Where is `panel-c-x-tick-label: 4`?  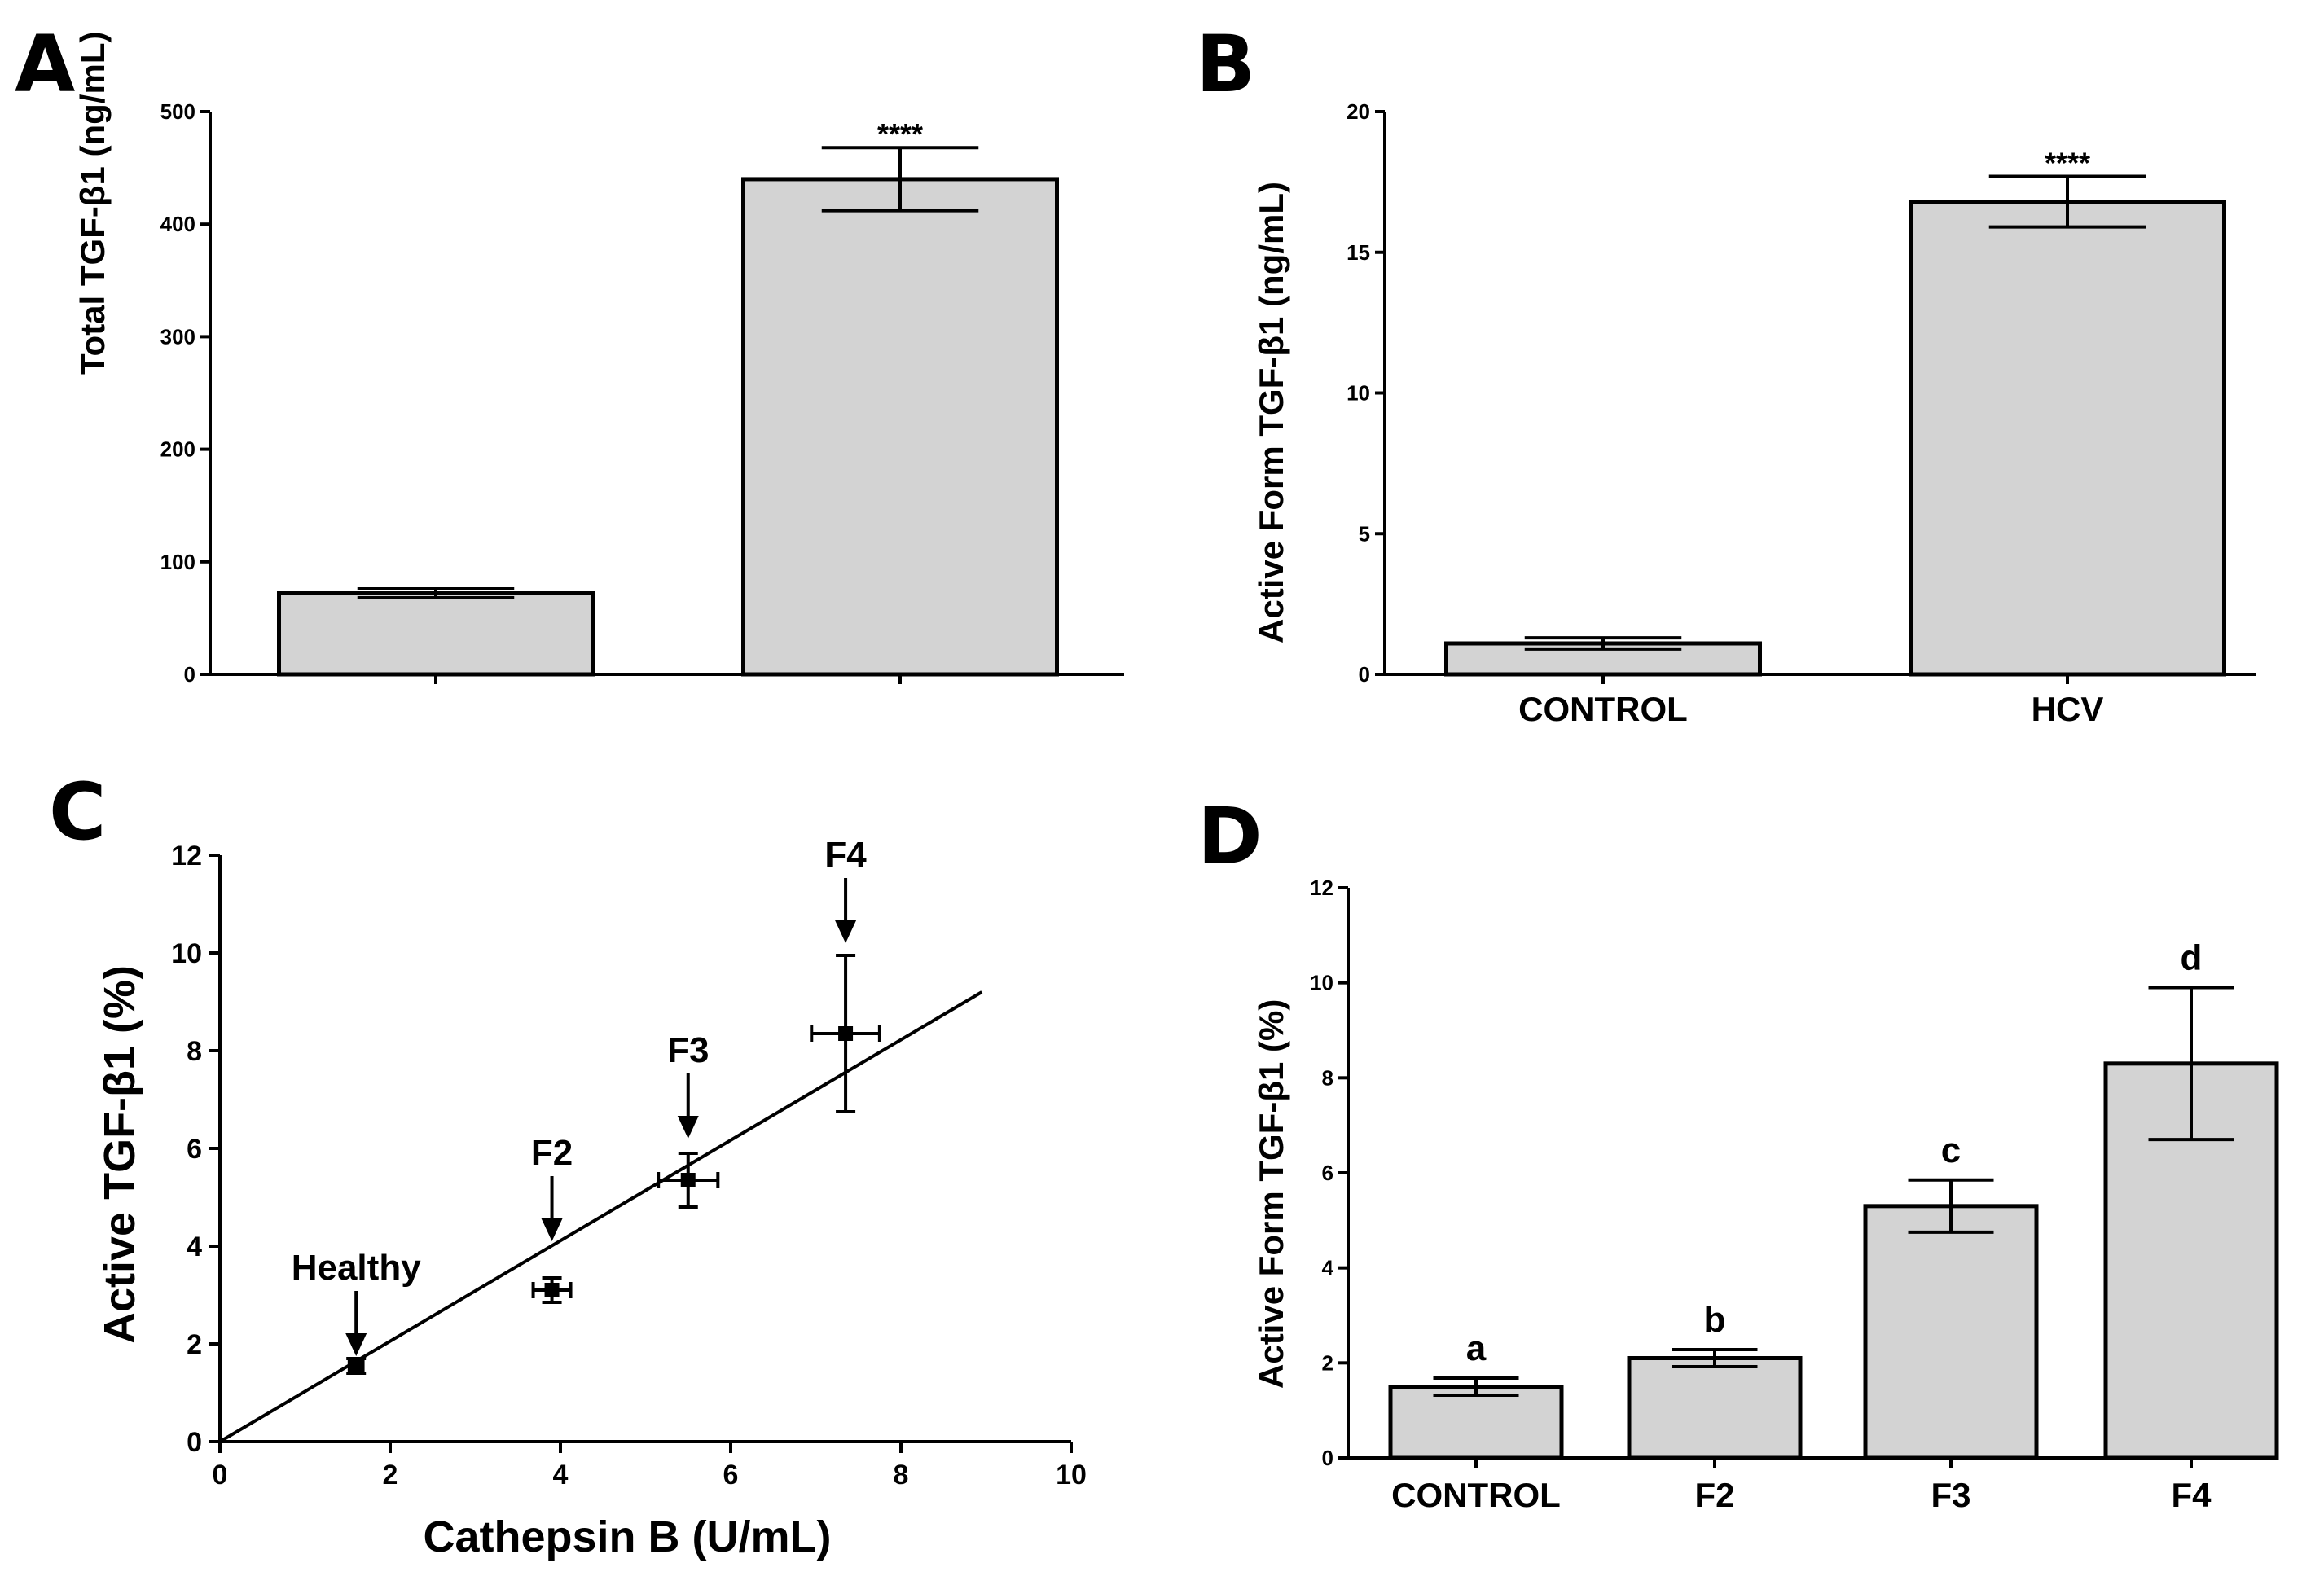
panel-c-x-tick-label: 4 is located at coordinates (561, 1475).